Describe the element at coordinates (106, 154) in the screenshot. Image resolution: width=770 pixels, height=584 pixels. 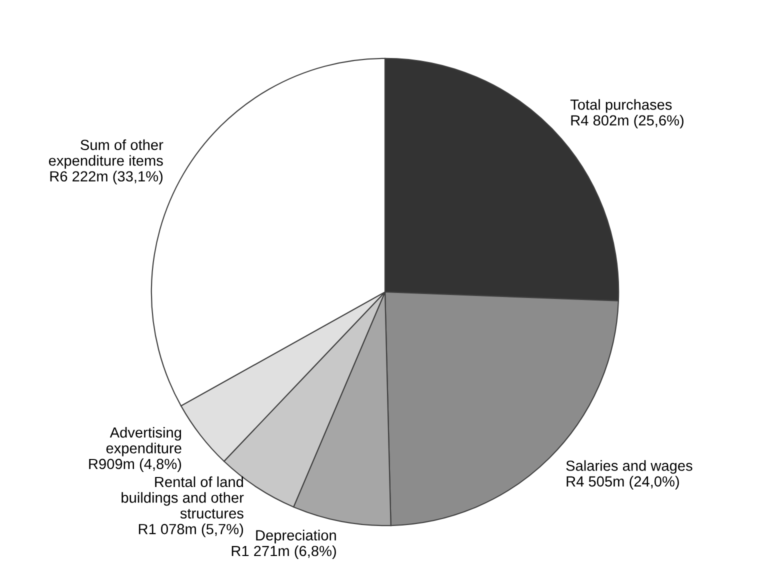
I see `slice-label: Sum of other expenditure items` at that location.